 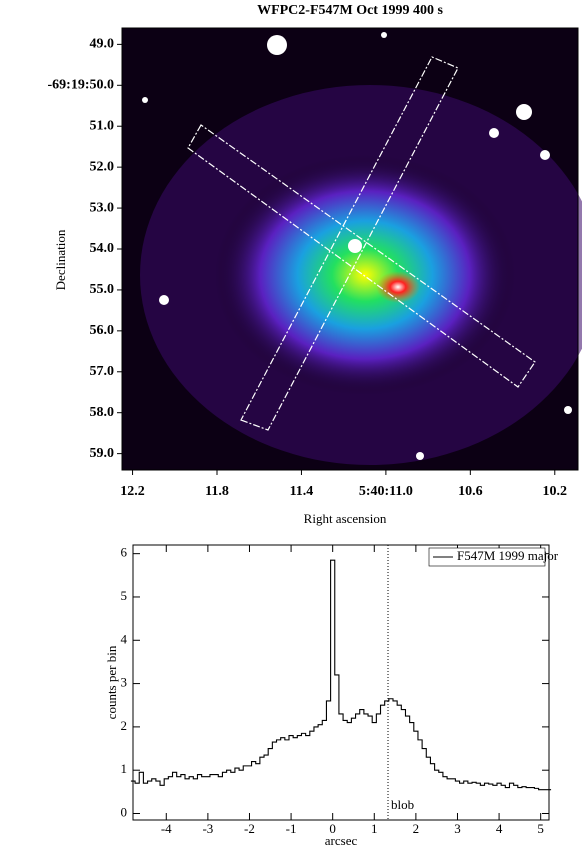 I want to click on x-tick-label: 11.4, so click(x=302, y=491).